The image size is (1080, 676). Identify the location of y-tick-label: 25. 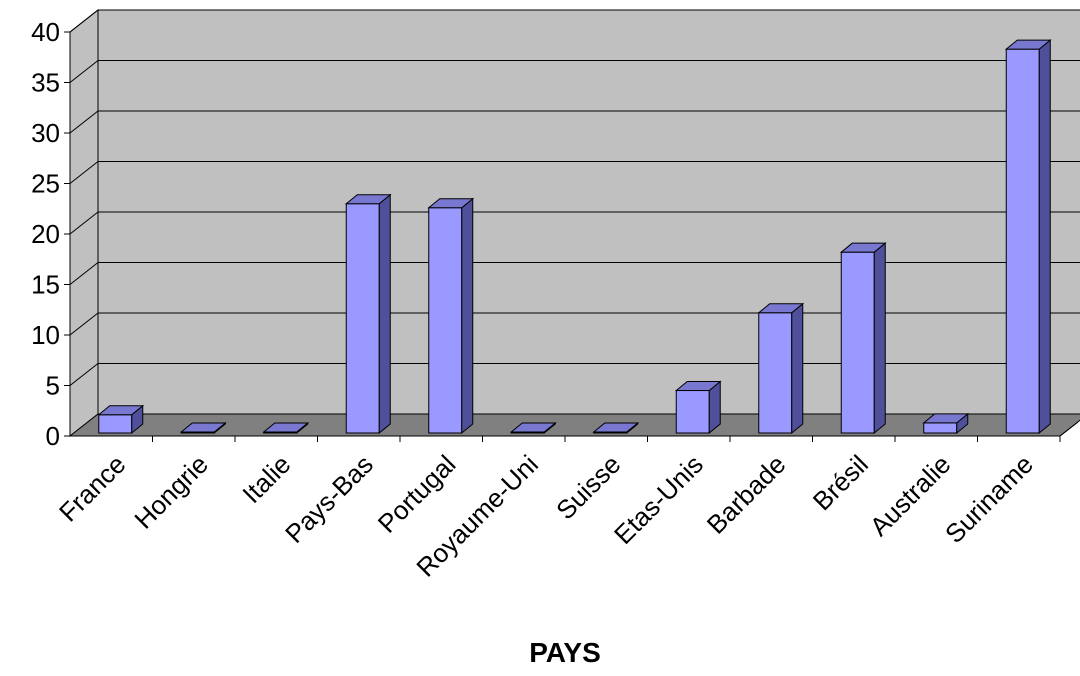
(45, 184).